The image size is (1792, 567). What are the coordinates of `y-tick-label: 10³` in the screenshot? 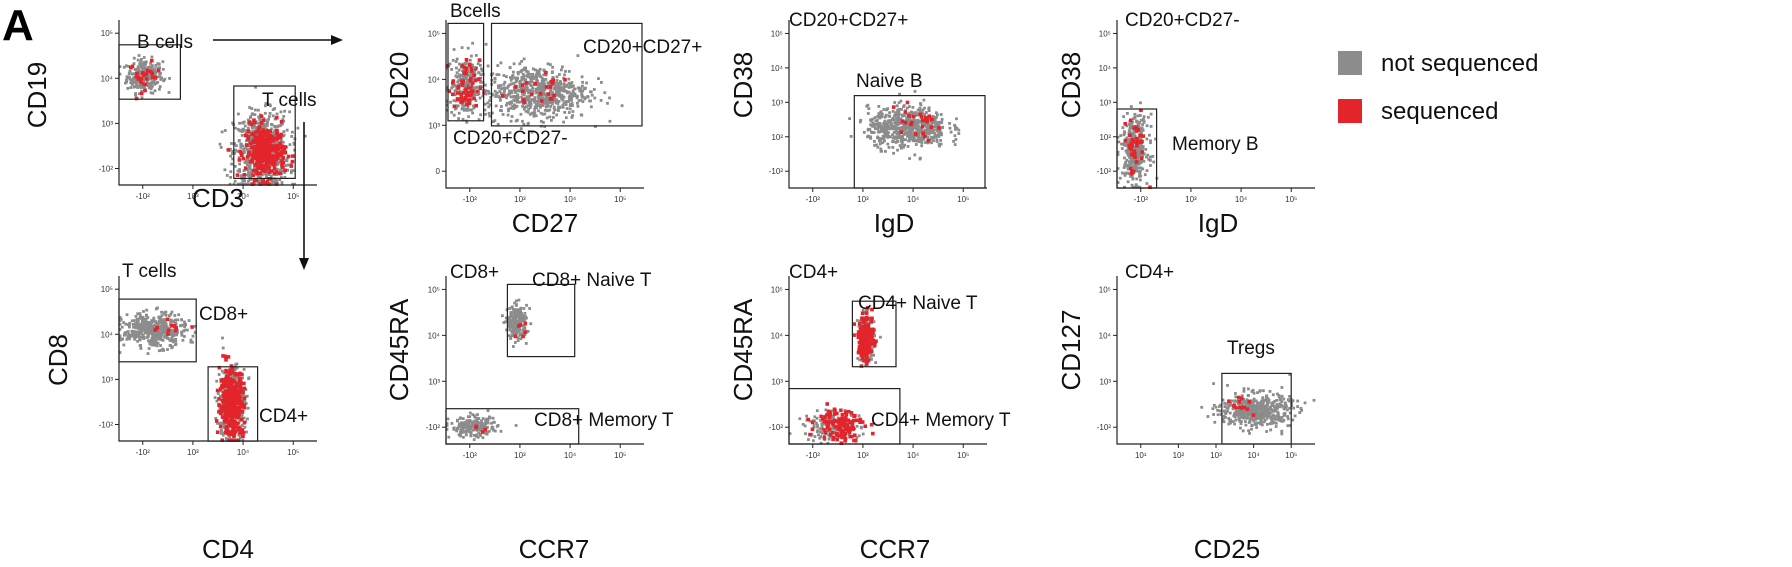 It's located at (1105, 102).